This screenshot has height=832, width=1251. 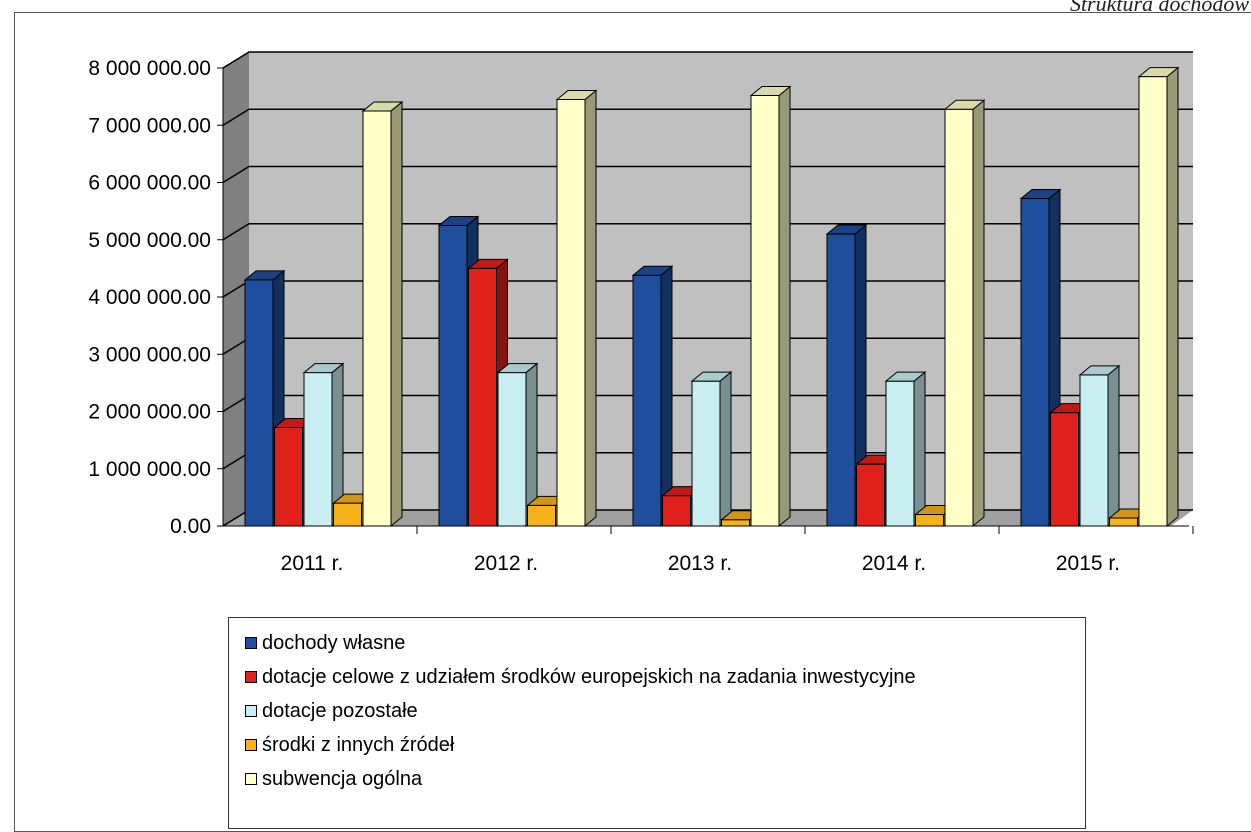 I want to click on y-tick-label: 4 000 000.00, so click(x=149, y=297).